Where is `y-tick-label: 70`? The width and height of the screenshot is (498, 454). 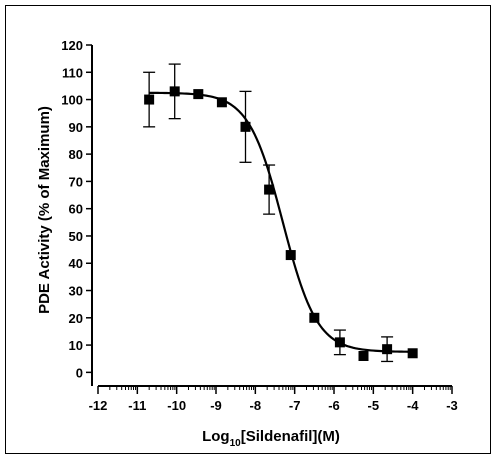 y-tick-label: 70 is located at coordinates (76, 181).